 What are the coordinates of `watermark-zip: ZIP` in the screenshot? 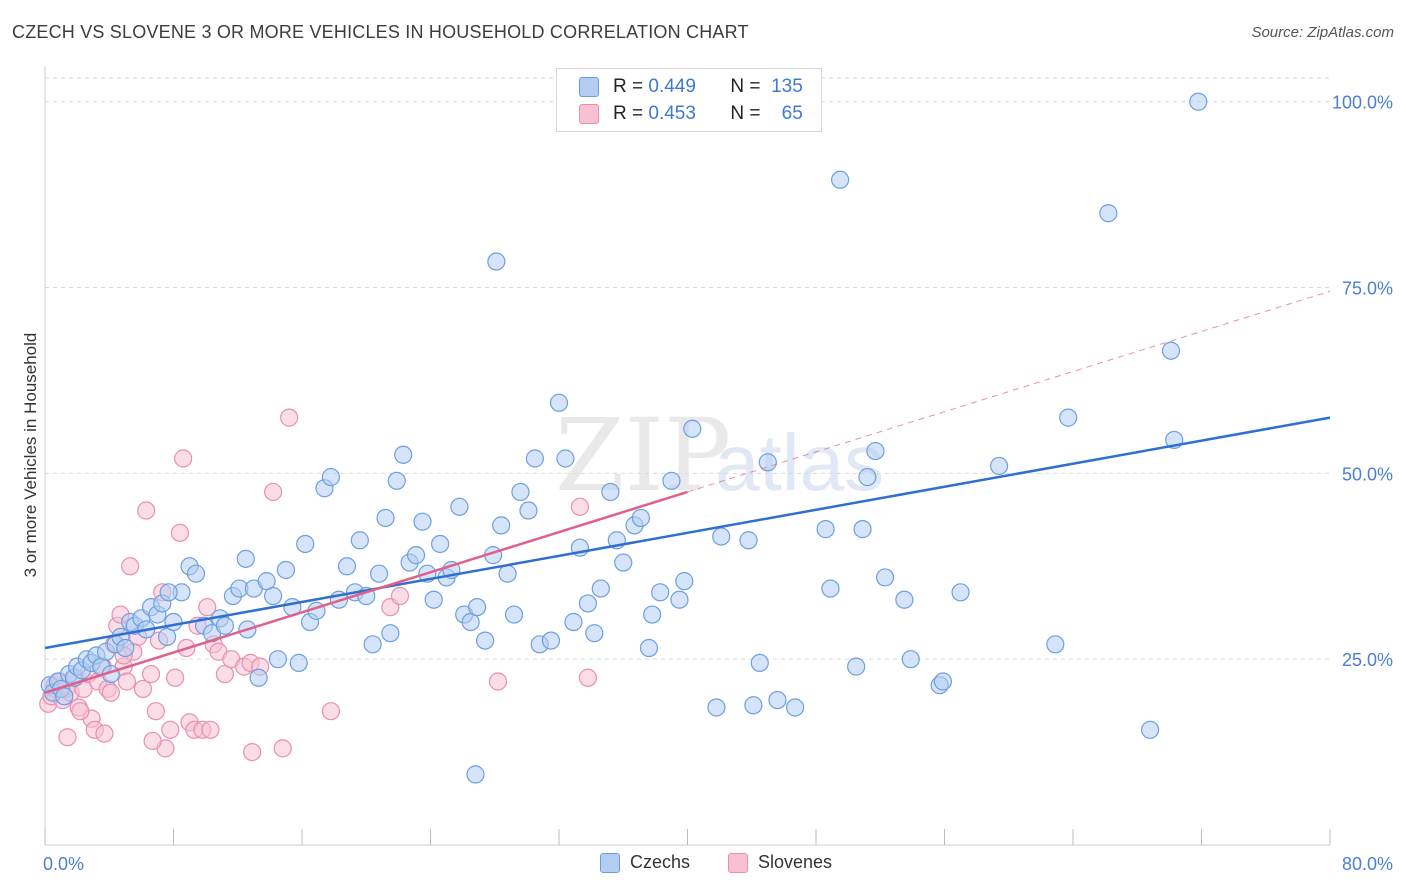 It's located at (643, 455).